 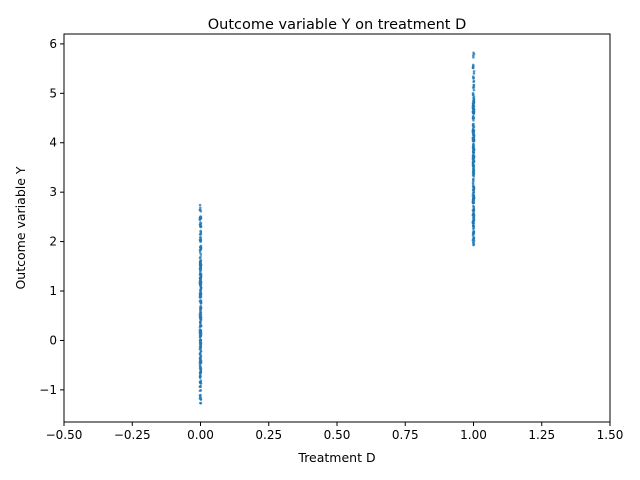 I want to click on y-tick-label: 6, so click(x=53, y=44).